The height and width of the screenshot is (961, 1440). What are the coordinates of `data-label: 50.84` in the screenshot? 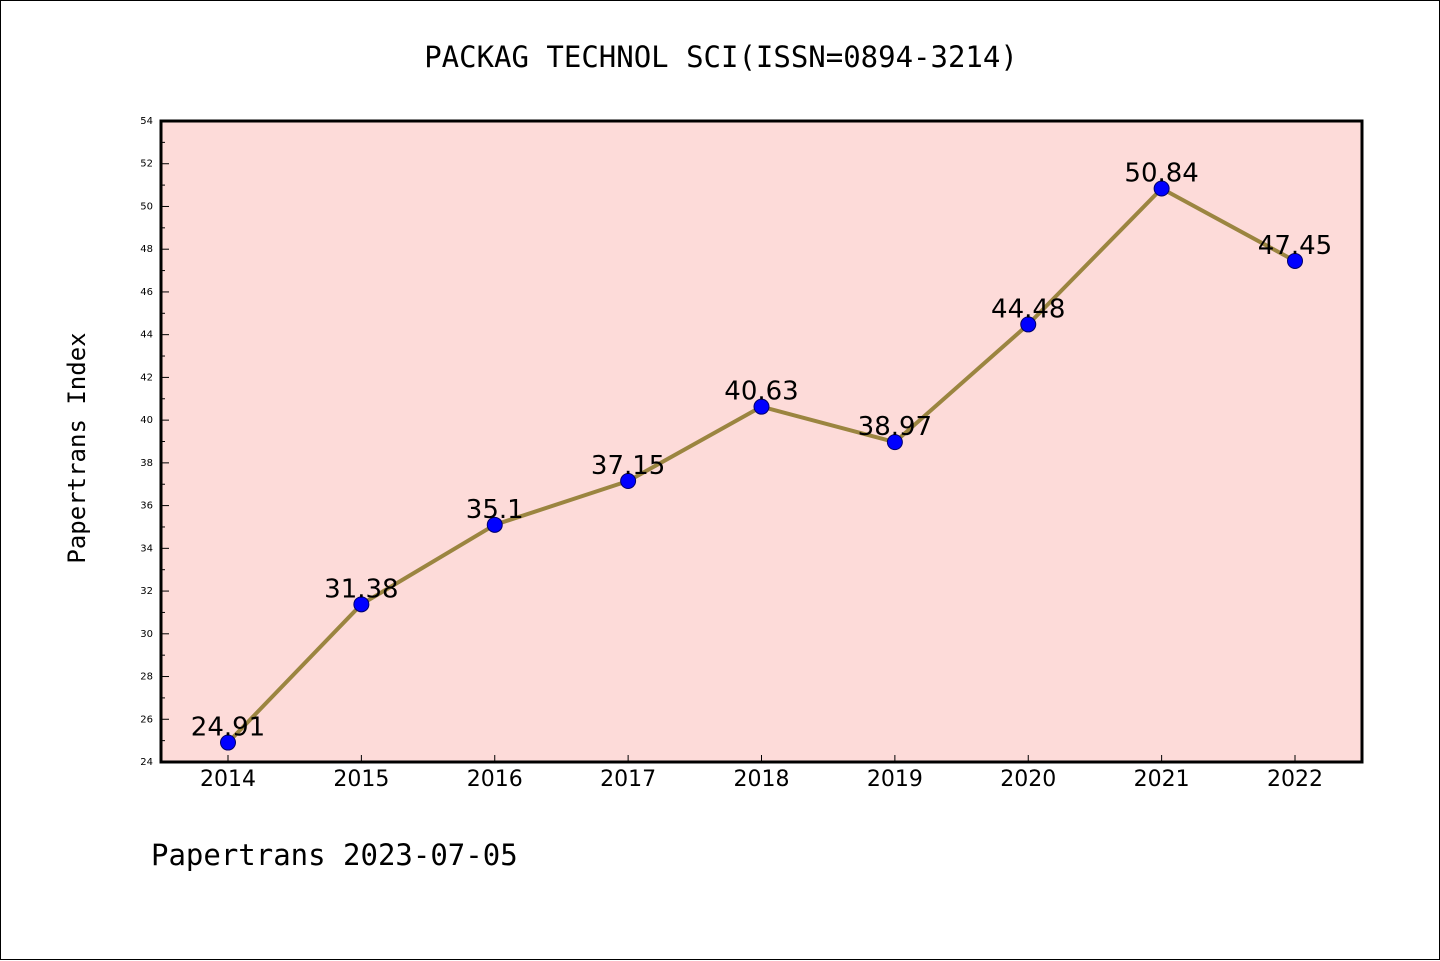 It's located at (1161, 174).